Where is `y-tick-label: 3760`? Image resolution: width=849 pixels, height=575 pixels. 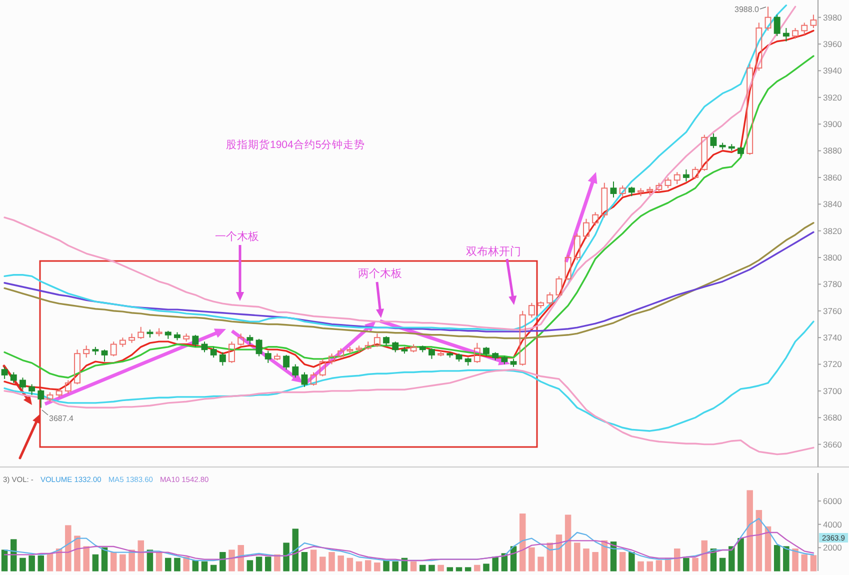
y-tick-label: 3760 is located at coordinates (832, 311).